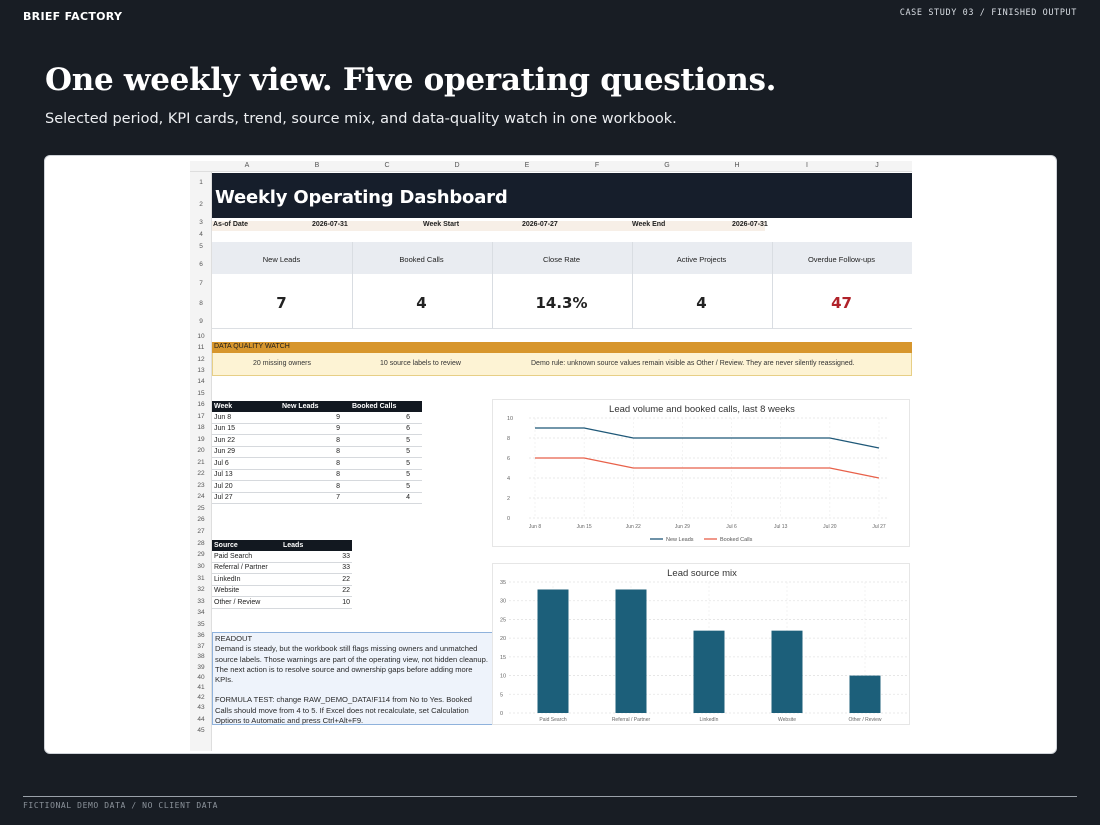 This screenshot has height=825, width=1100. Describe the element at coordinates (707, 468) in the screenshot. I see `series-line-booked-calls` at that location.